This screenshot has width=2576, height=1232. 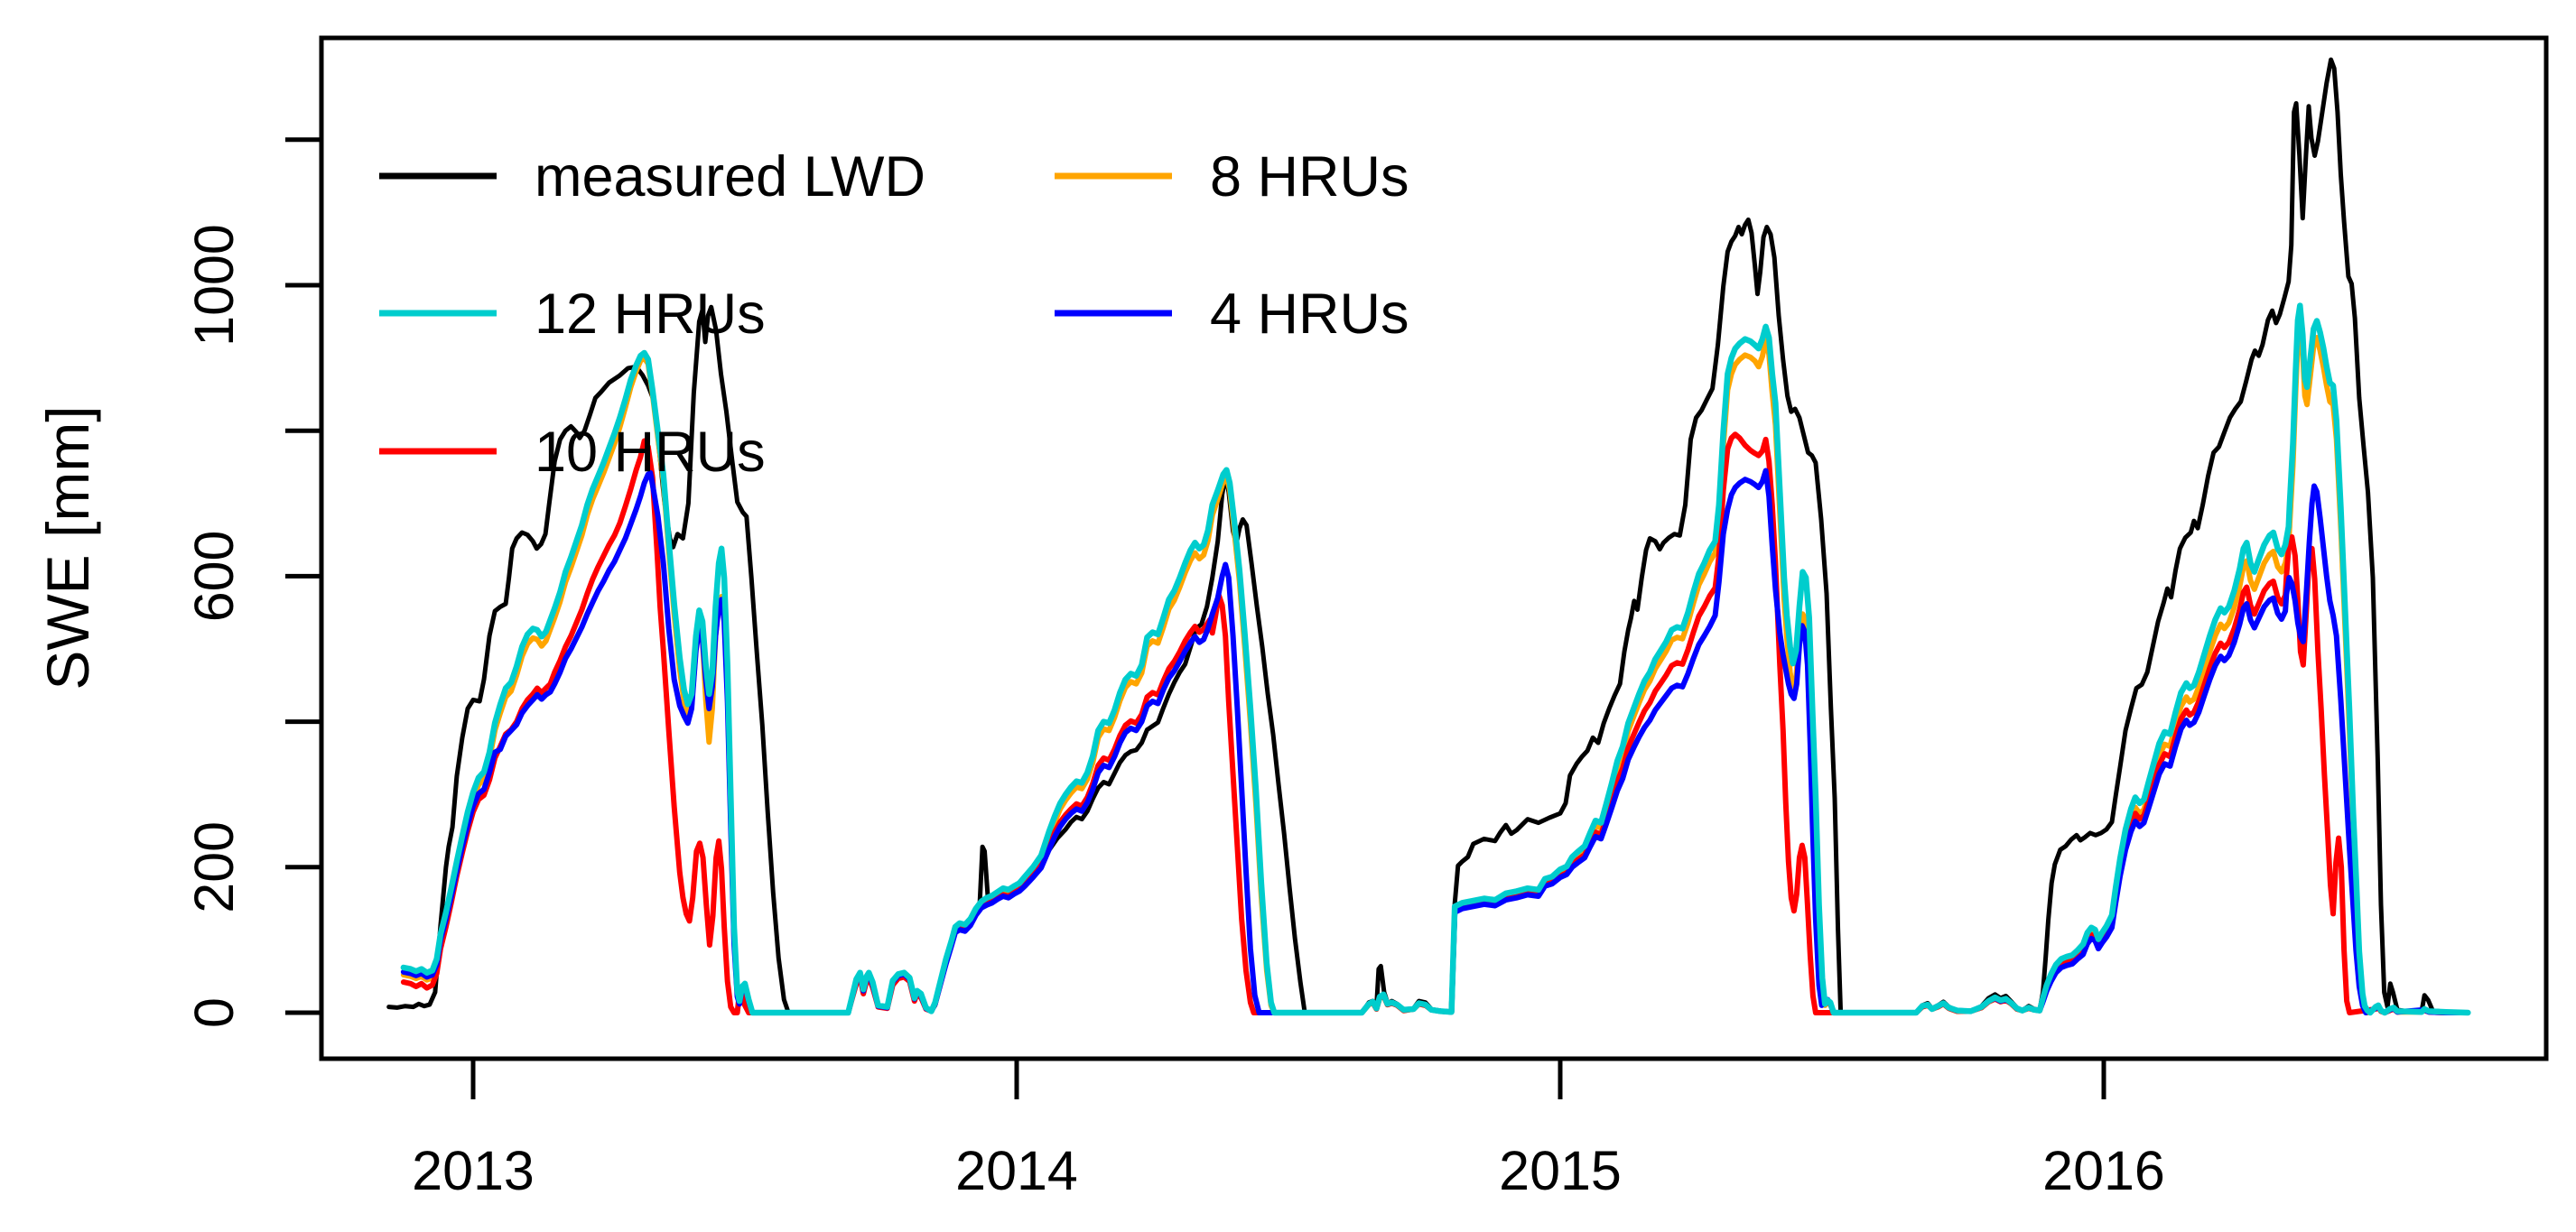 I want to click on legend-label-measured-lwd: measured LWD, so click(x=730, y=176).